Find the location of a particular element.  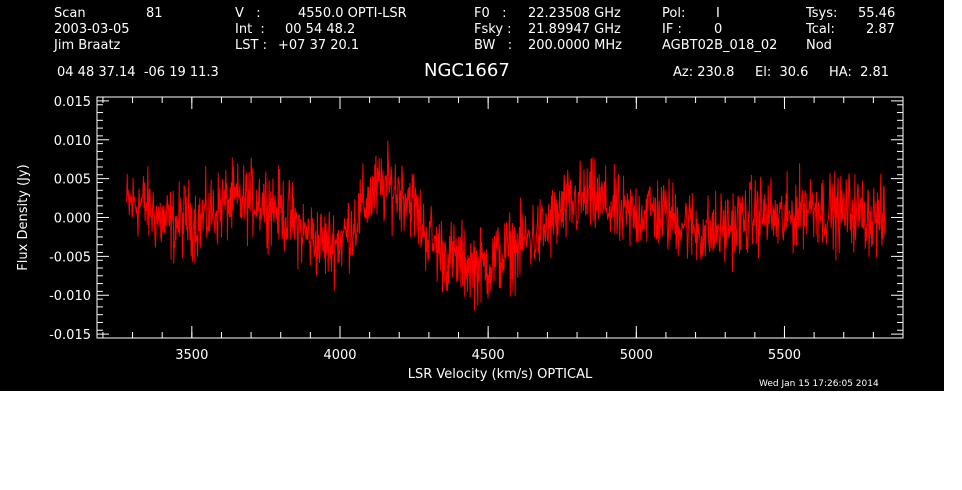

pol-value: I is located at coordinates (718, 13).